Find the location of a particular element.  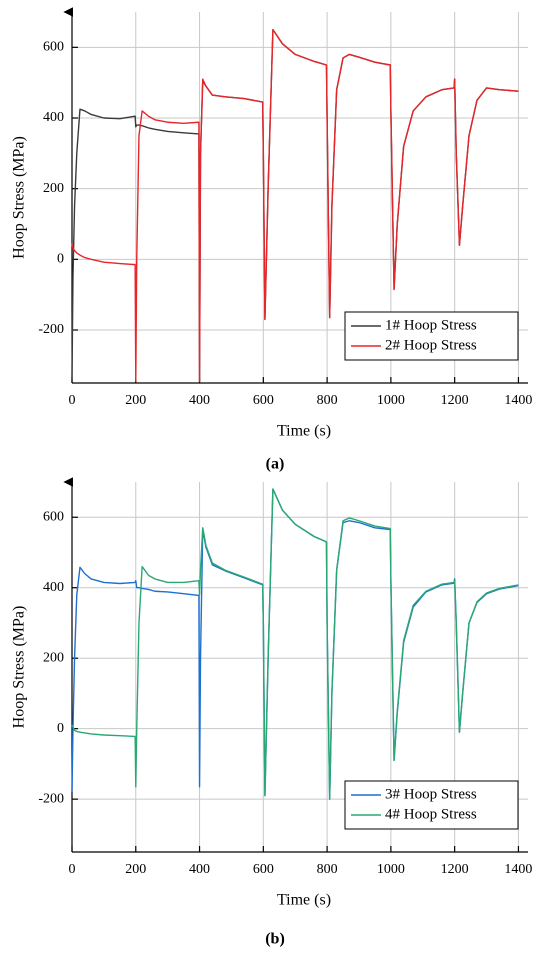

legend-label: 1# Hoop Stress is located at coordinates (431, 325).